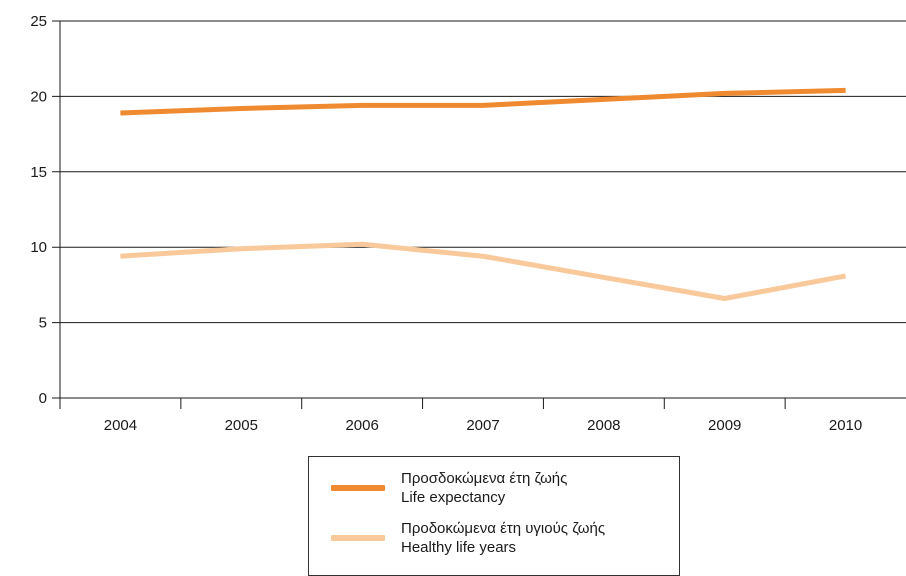  I want to click on x-tick-labels: 2004 2005 2006 2007 2008 2009 2010, so click(483, 425).